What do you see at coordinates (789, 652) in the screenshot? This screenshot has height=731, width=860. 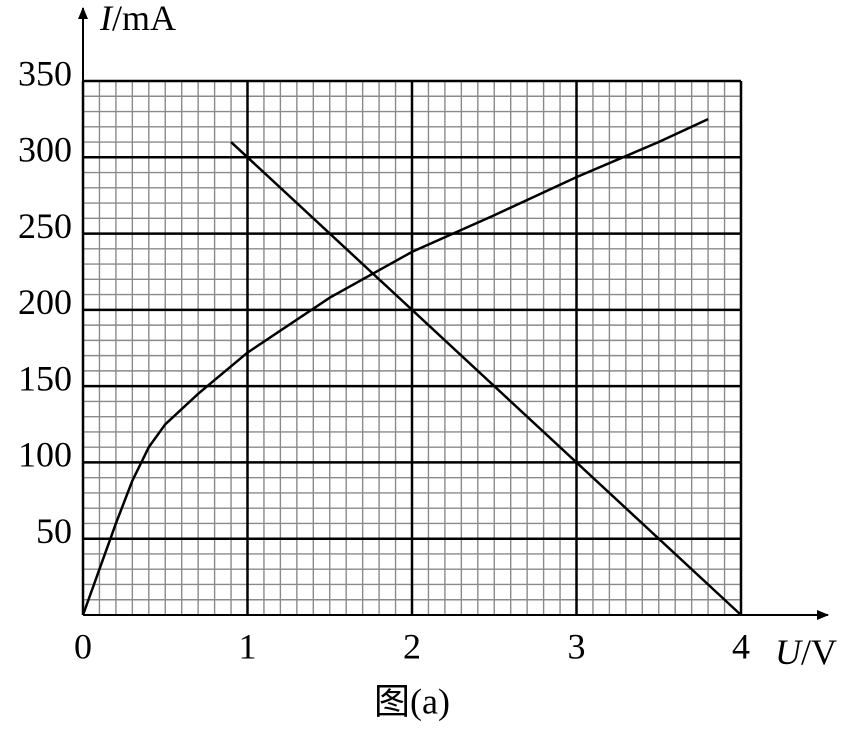 I see `x-symbol: U` at bounding box center [789, 652].